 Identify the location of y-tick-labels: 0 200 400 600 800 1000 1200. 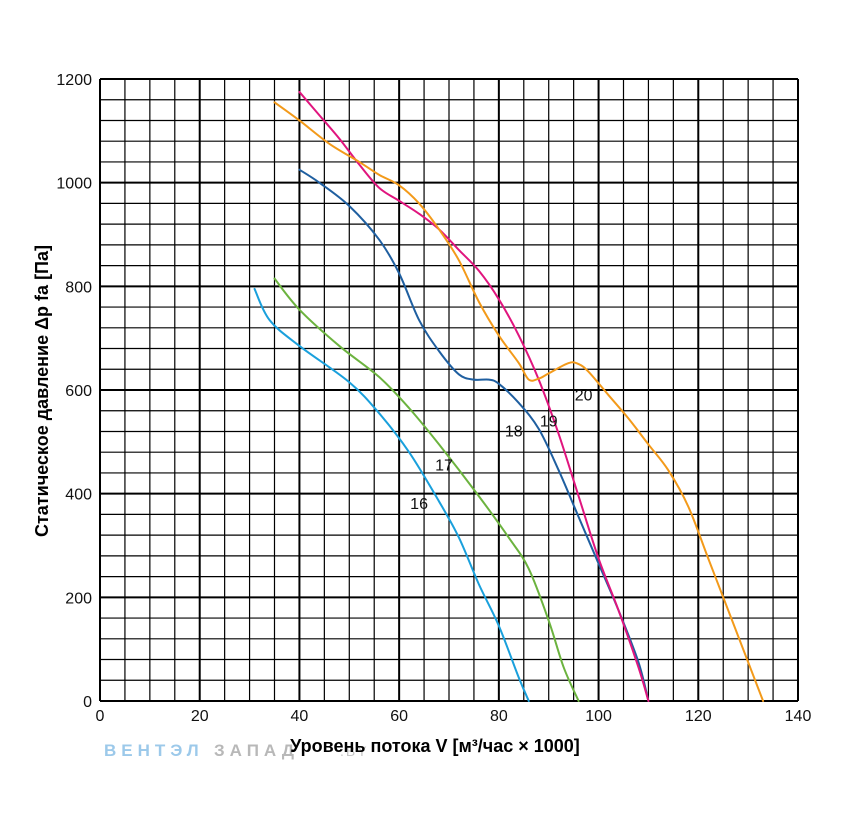
(74, 391).